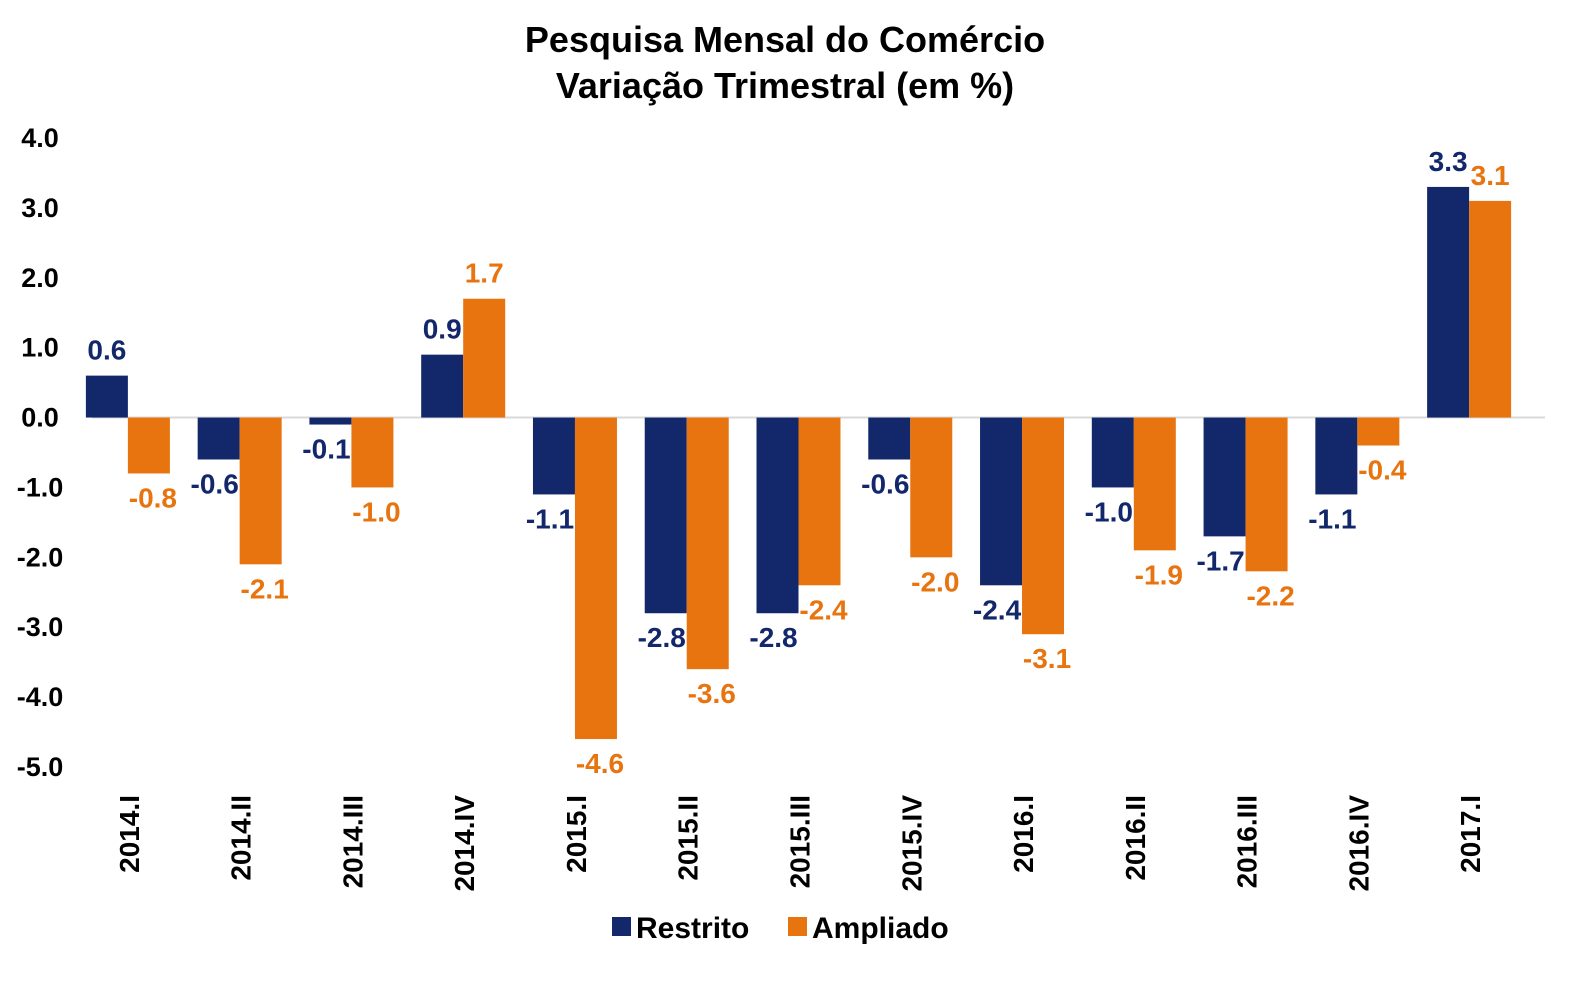 This screenshot has width=1582, height=985. Describe the element at coordinates (1043, 526) in the screenshot. I see `bar-ampliado-2016.I` at that location.